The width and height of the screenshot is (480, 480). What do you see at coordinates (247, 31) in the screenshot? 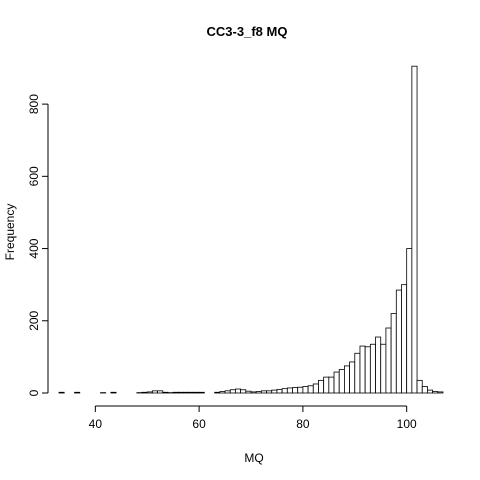
I see `chart-title: CC3-3_f8 MQ` at bounding box center [247, 31].